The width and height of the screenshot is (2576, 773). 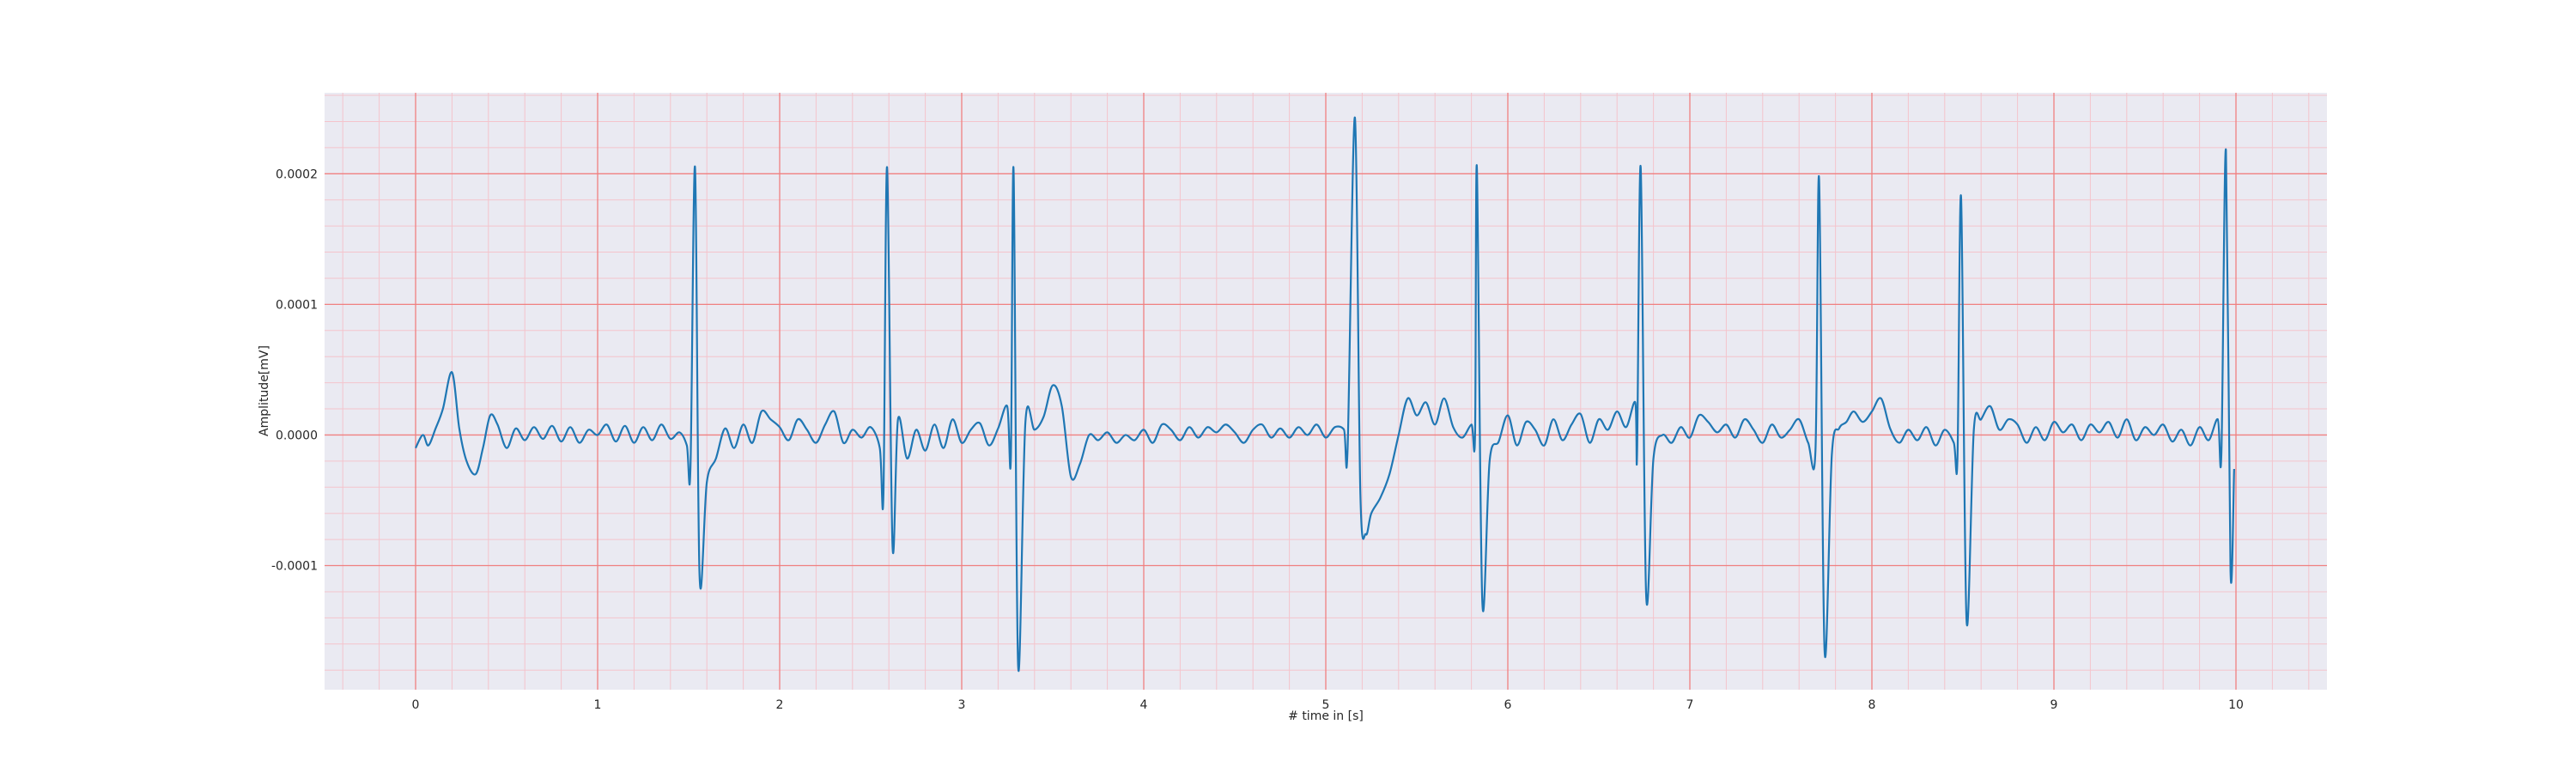 I want to click on x-tick-label: 4, so click(x=1144, y=705).